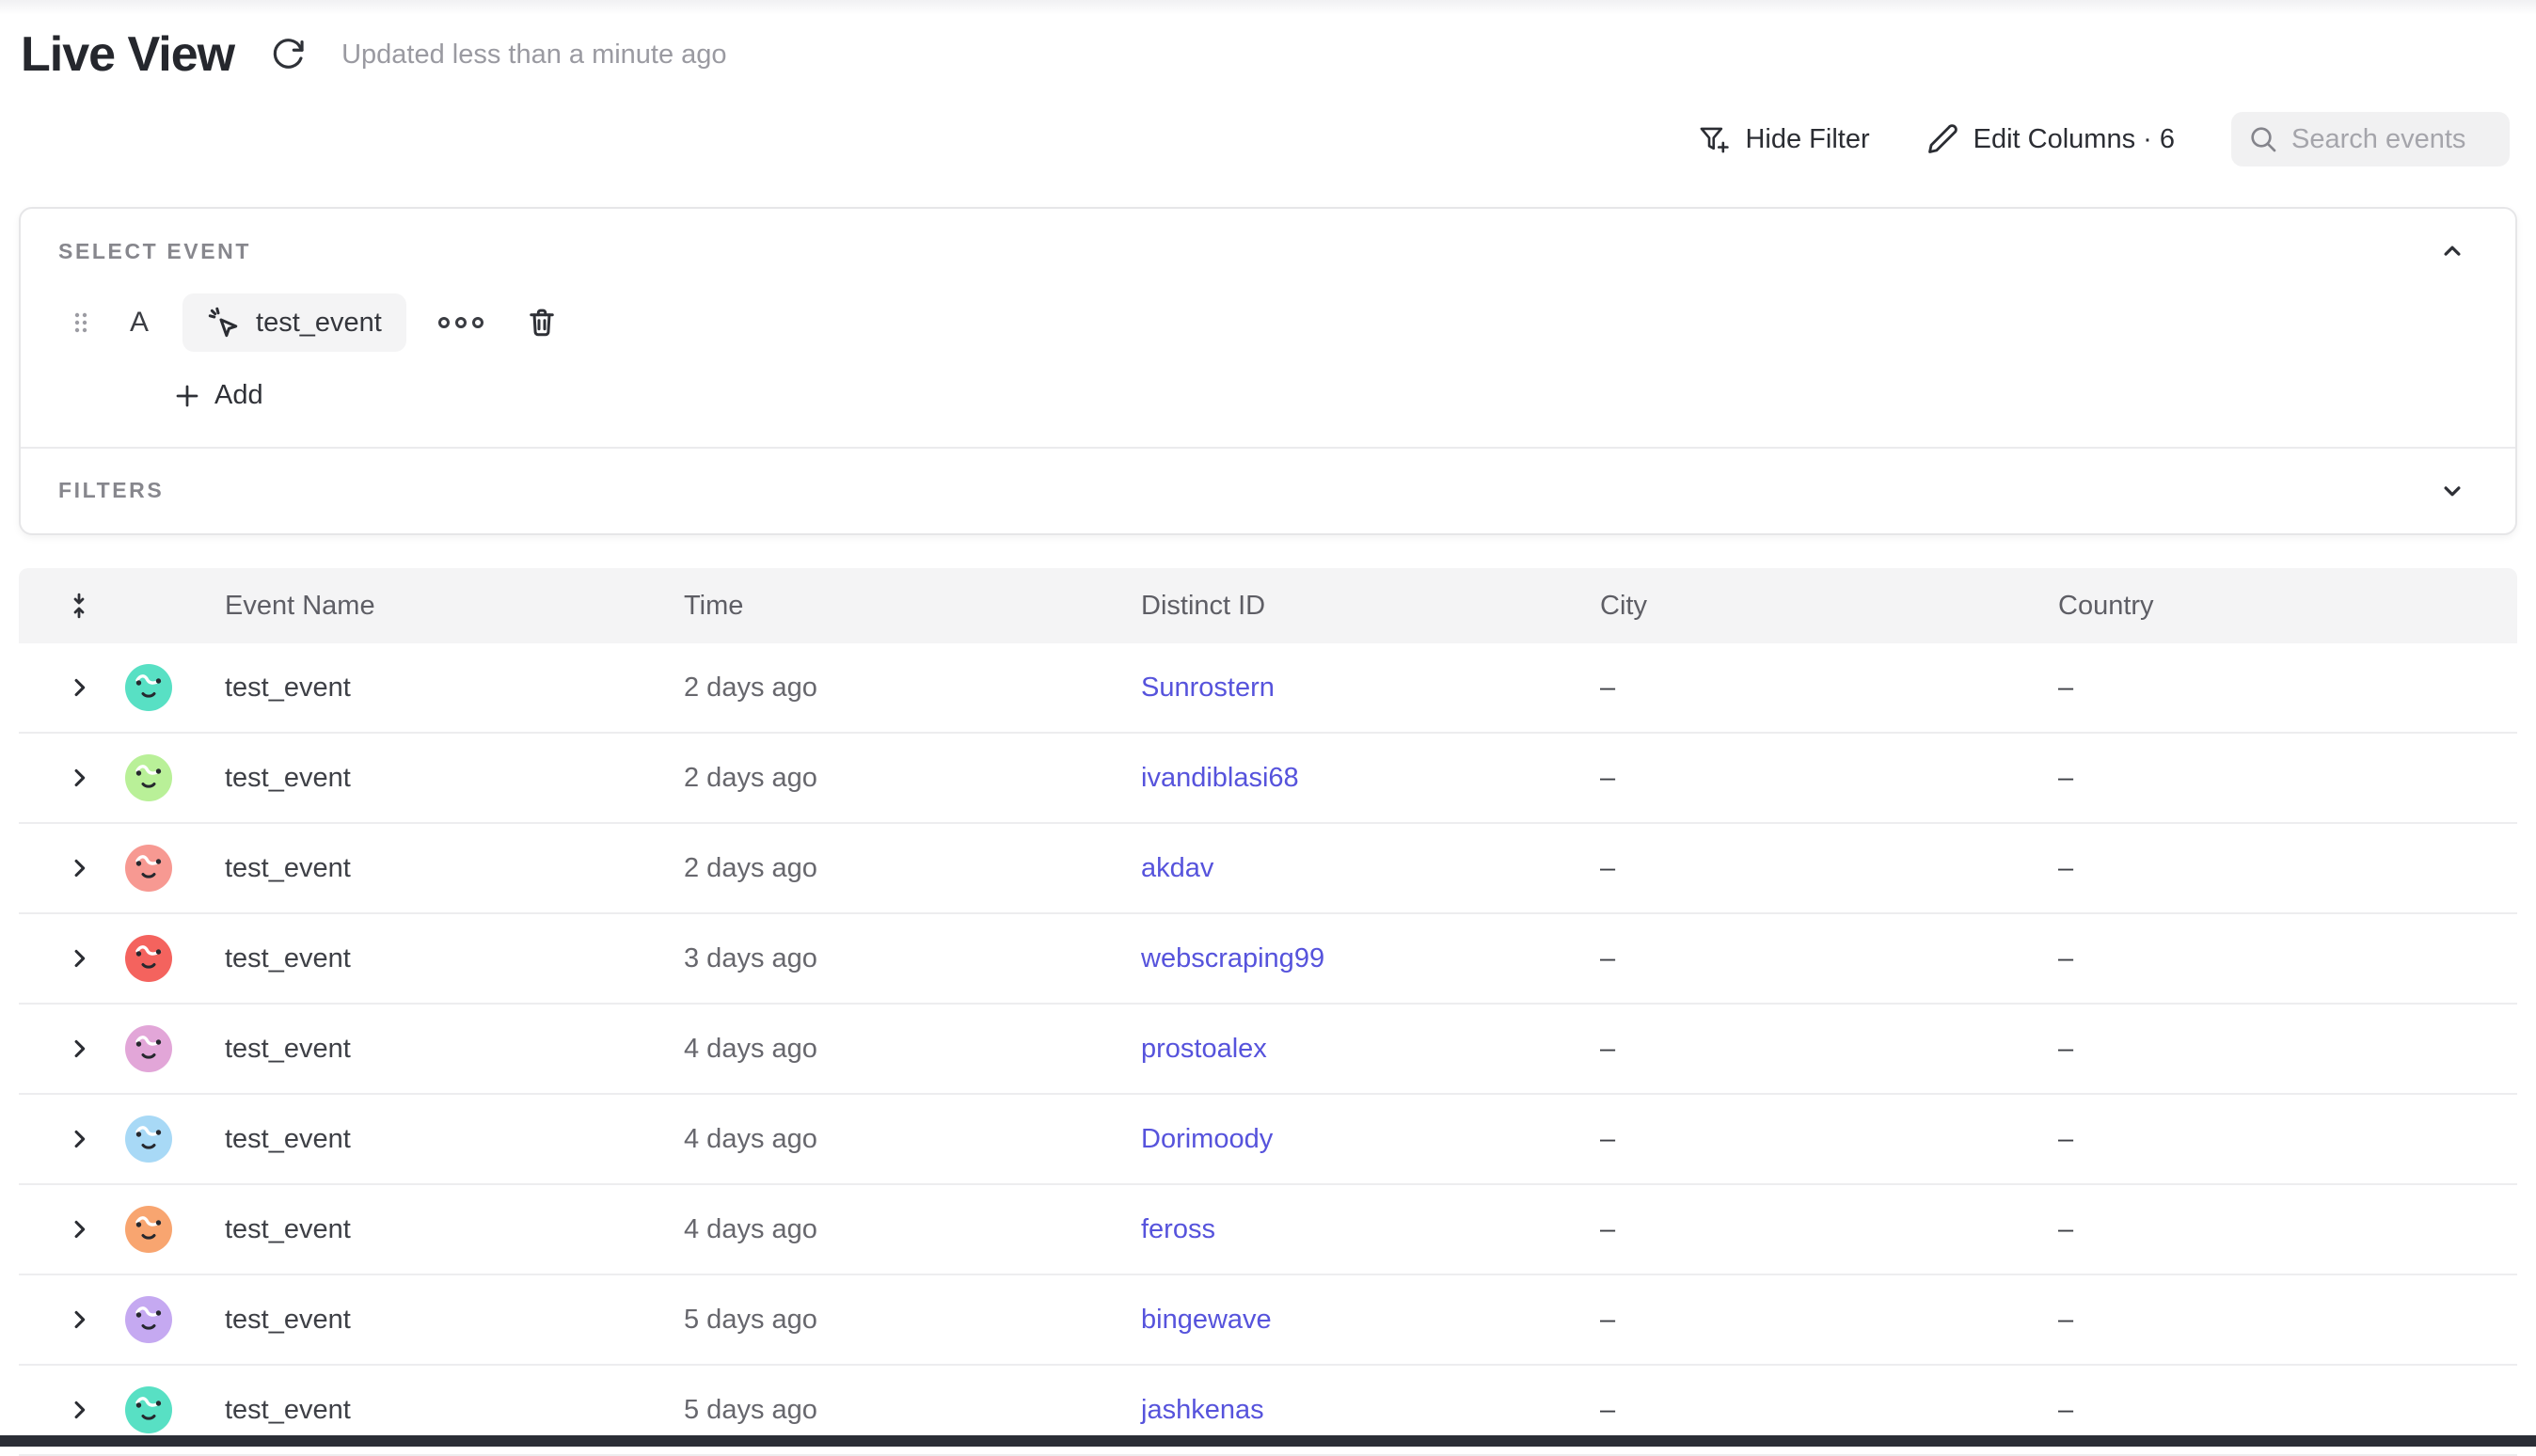 Image resolution: width=2536 pixels, height=1456 pixels. What do you see at coordinates (750, 1319) in the screenshot?
I see `cell-time: 5 days ago` at bounding box center [750, 1319].